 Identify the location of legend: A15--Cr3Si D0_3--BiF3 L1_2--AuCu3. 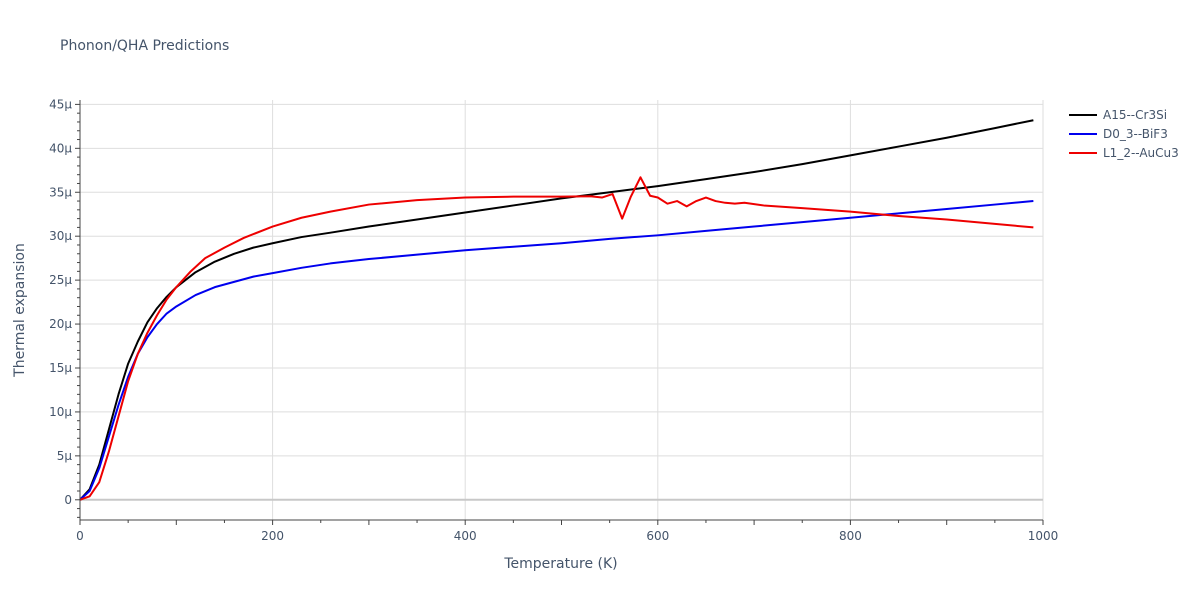
(1124, 134).